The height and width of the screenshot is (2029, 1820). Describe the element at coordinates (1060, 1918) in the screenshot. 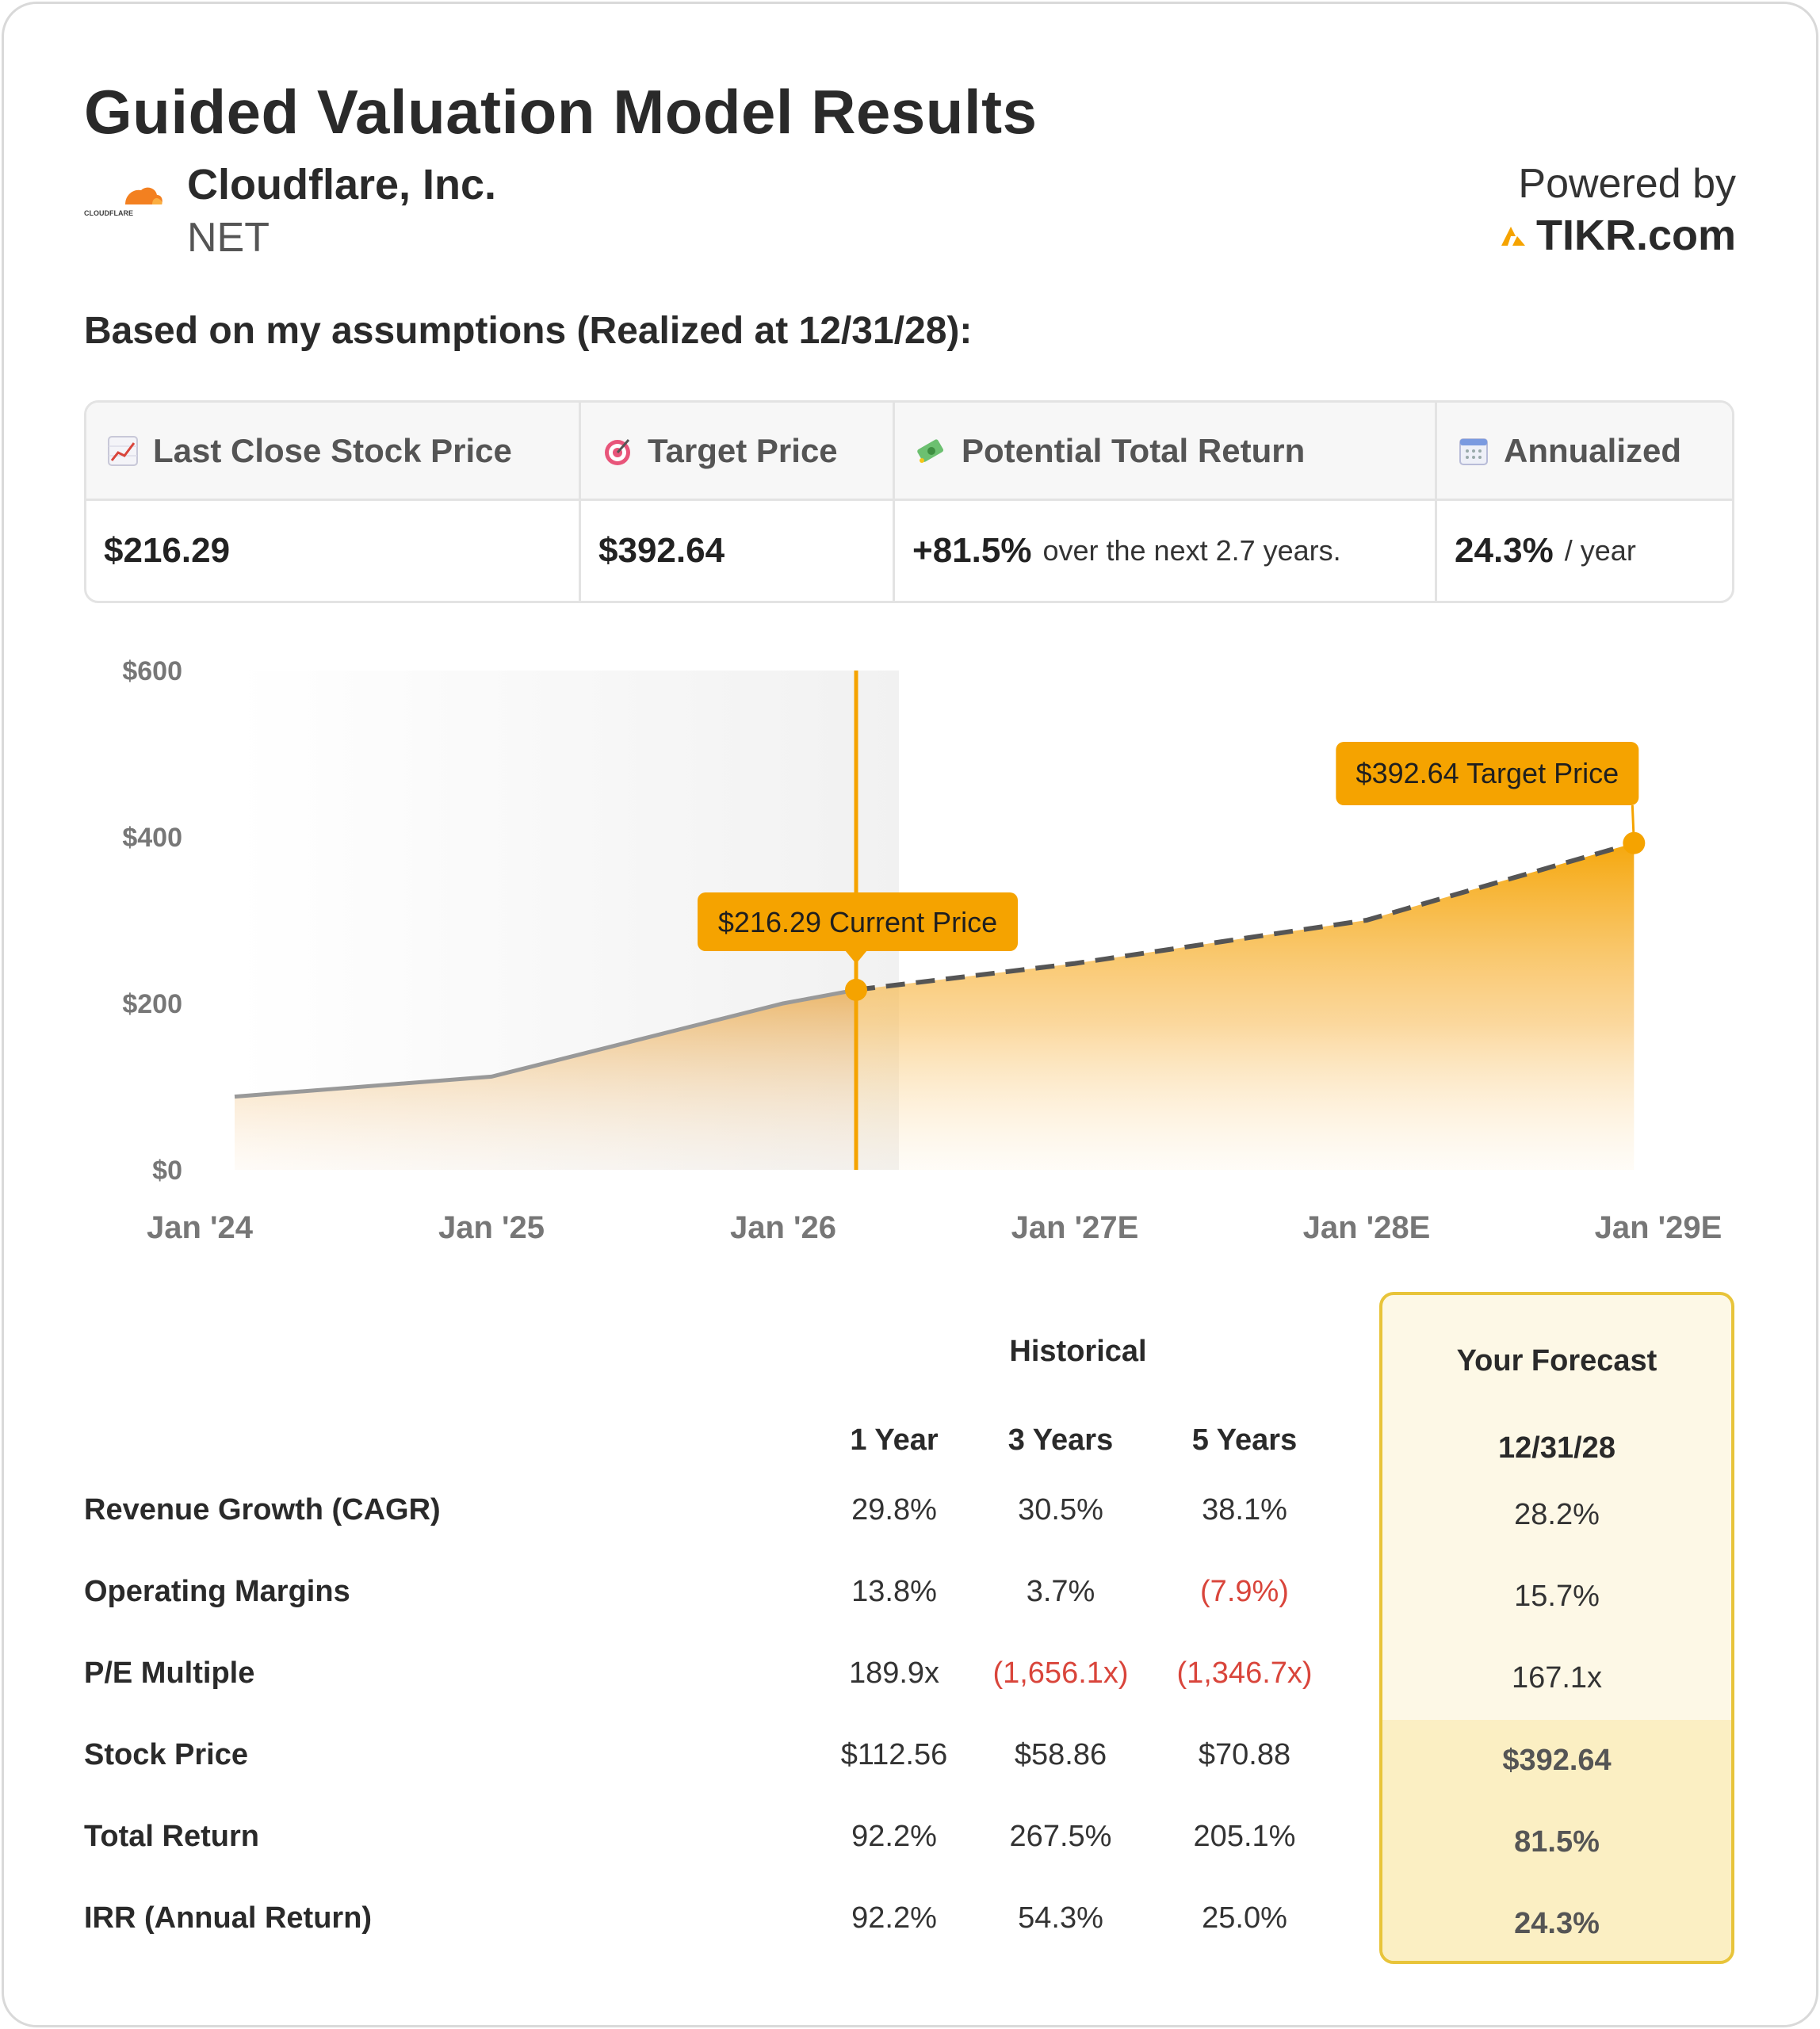

I see `irr-3y: 54.3%` at that location.